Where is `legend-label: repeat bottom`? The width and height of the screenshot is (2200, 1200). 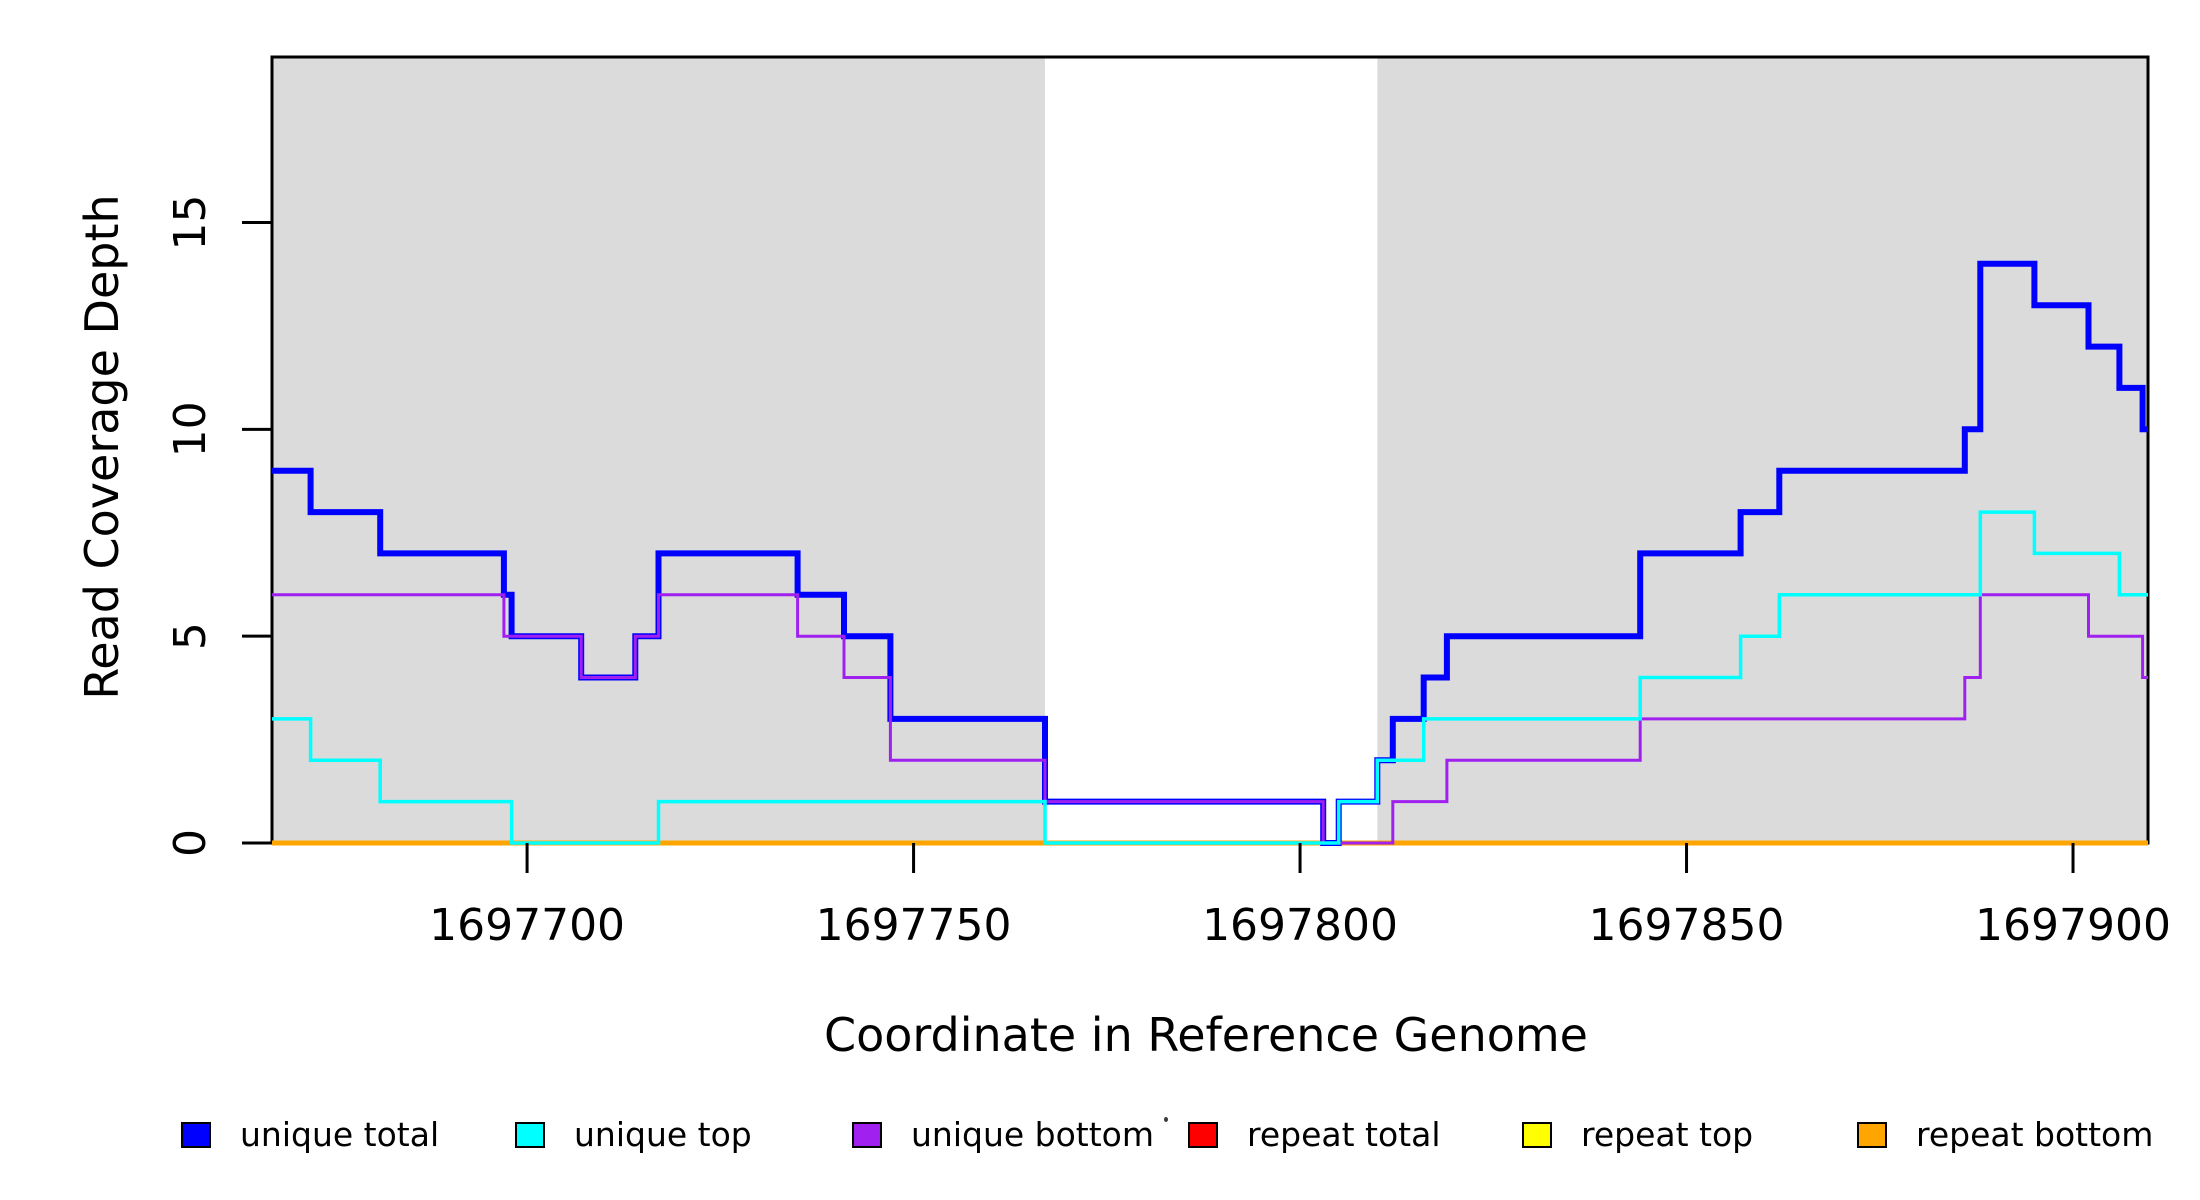 legend-label: repeat bottom is located at coordinates (2035, 1134).